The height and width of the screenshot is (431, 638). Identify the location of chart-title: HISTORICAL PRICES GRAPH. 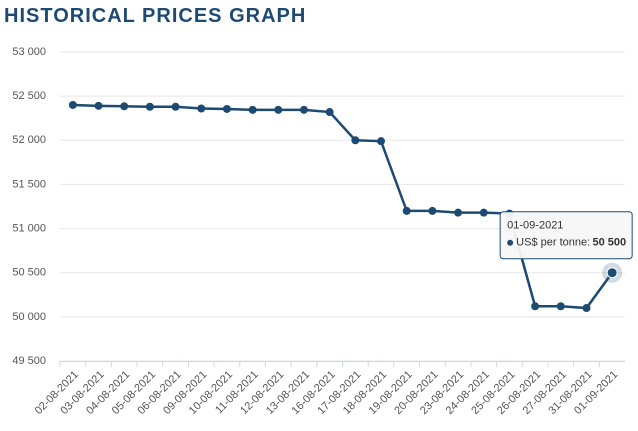
(155, 16).